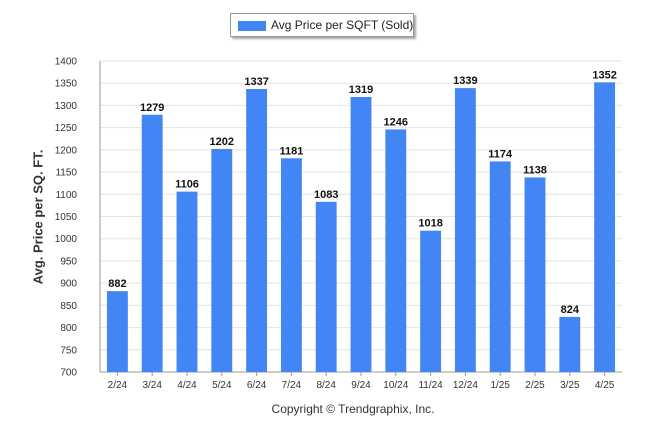 The height and width of the screenshot is (434, 646). What do you see at coordinates (535, 170) in the screenshot?
I see `data-label: 1138` at bounding box center [535, 170].